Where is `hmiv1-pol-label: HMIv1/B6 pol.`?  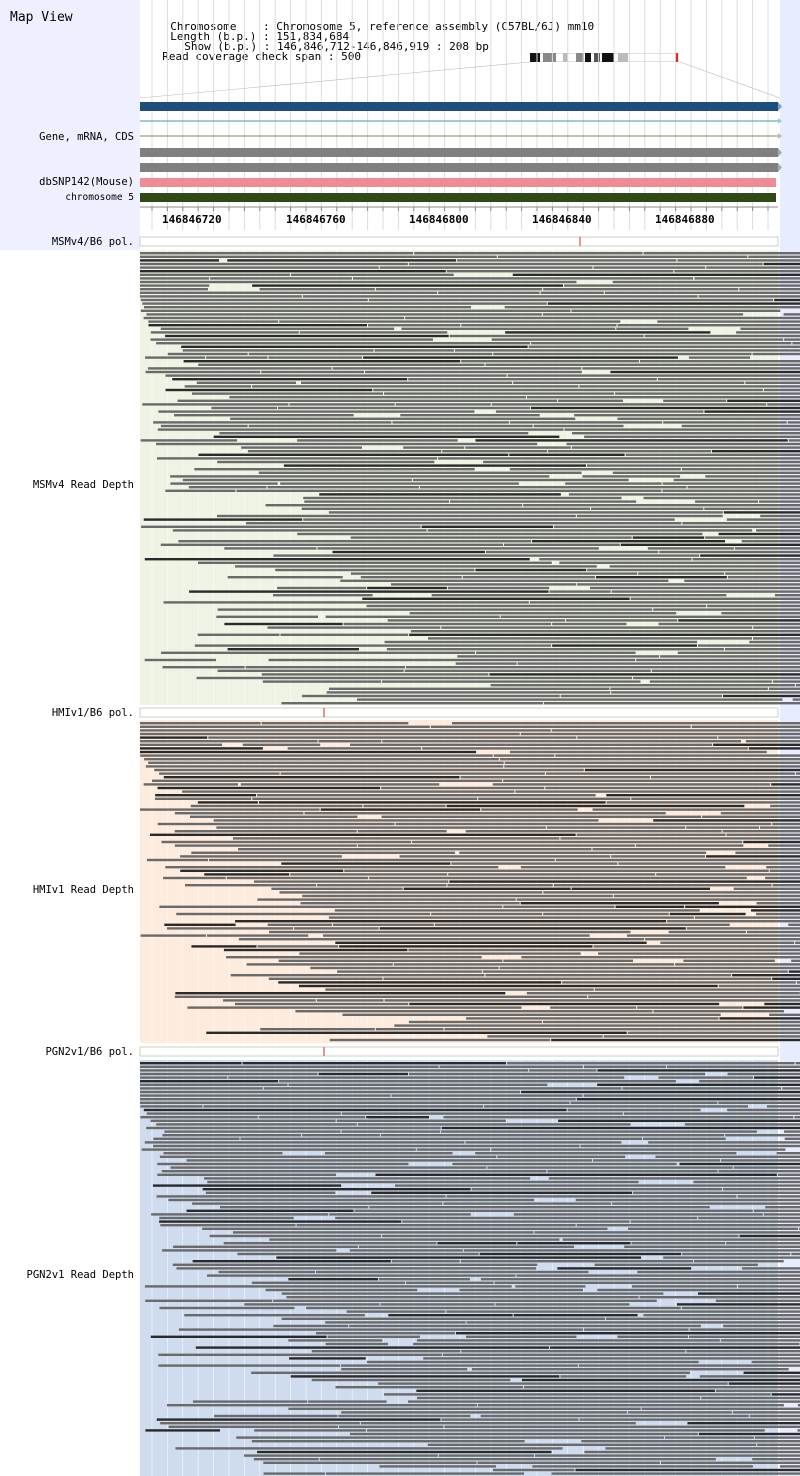
hmiv1-pol-label: HMIv1/B6 pol. is located at coordinates (92, 713).